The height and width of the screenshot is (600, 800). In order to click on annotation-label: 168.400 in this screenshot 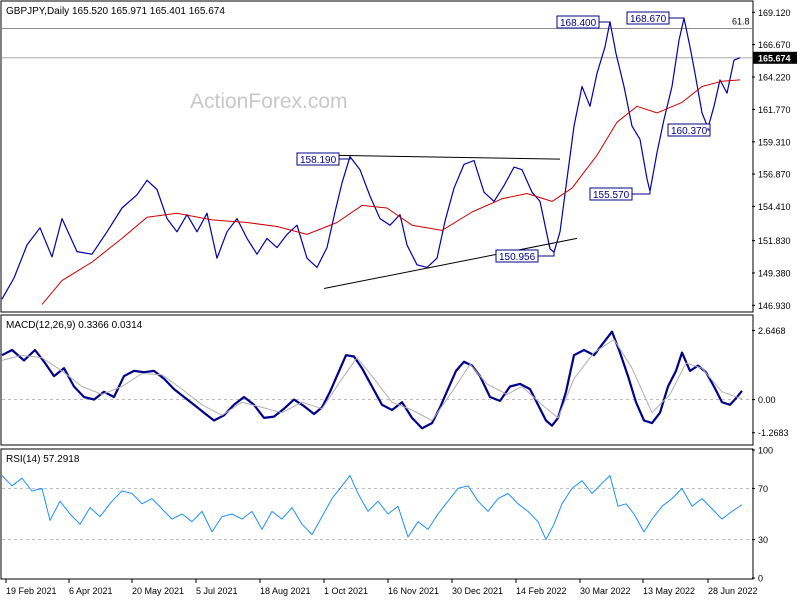, I will do `click(578, 23)`.